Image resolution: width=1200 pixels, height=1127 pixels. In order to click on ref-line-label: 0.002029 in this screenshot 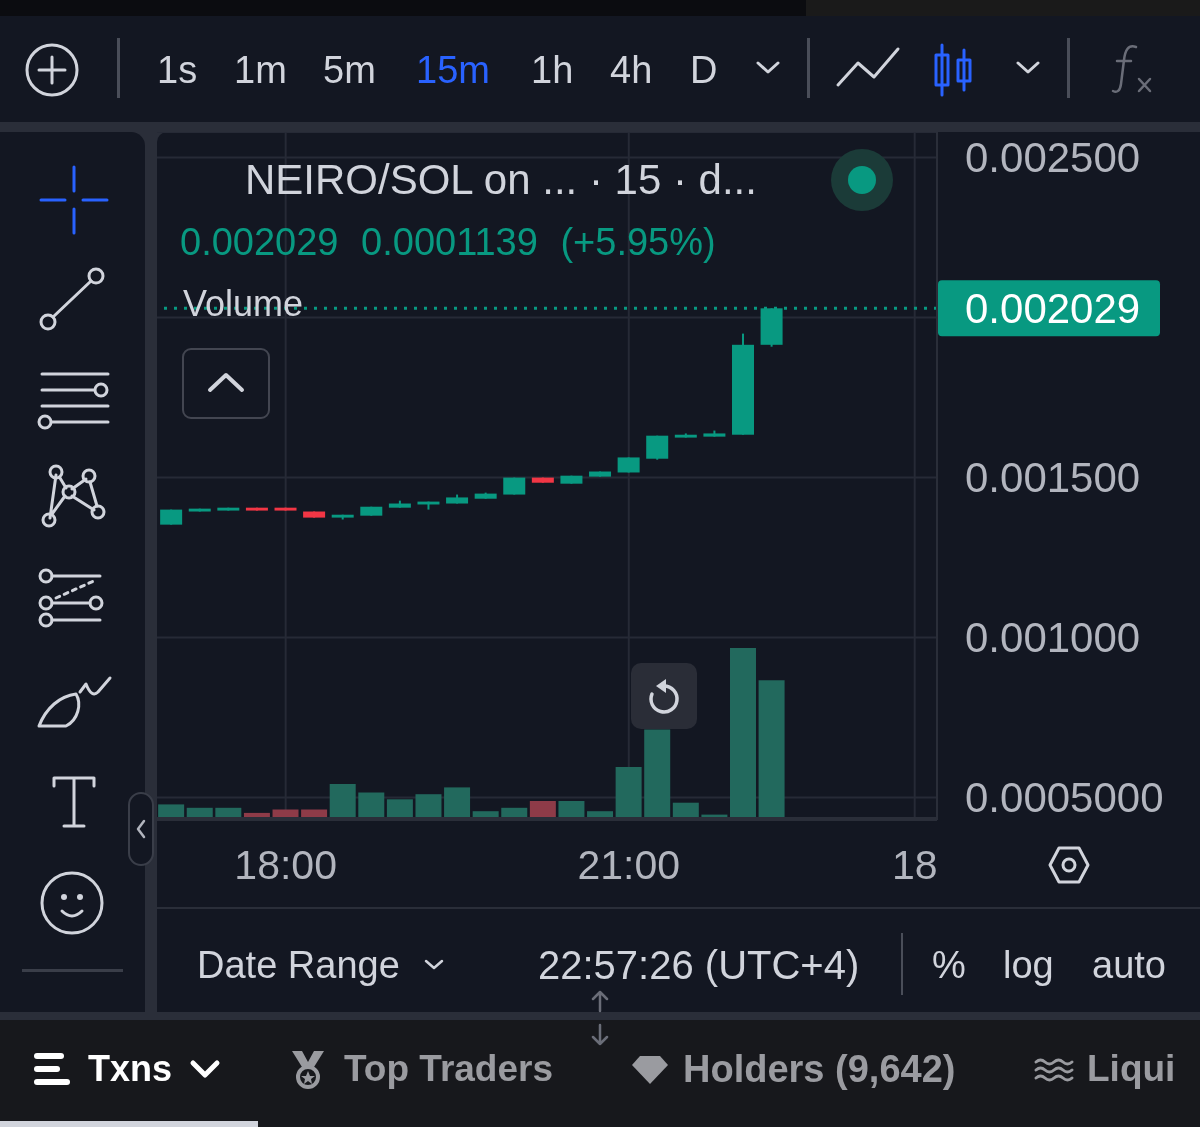, I will do `click(1053, 308)`.